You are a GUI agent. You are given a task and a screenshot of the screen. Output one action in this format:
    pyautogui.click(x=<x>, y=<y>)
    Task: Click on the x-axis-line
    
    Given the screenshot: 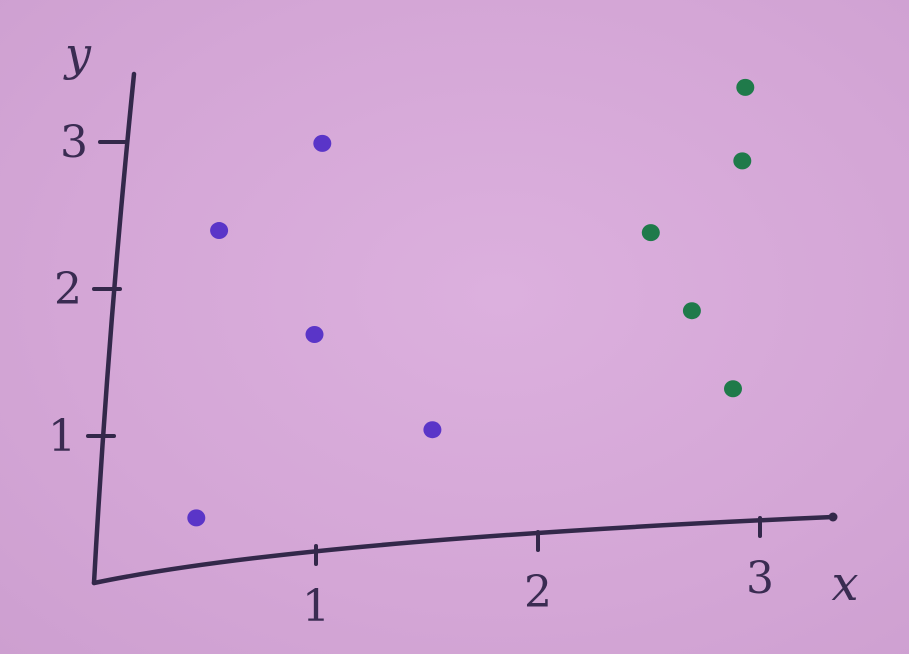 What is the action you would take?
    pyautogui.click(x=463, y=550)
    